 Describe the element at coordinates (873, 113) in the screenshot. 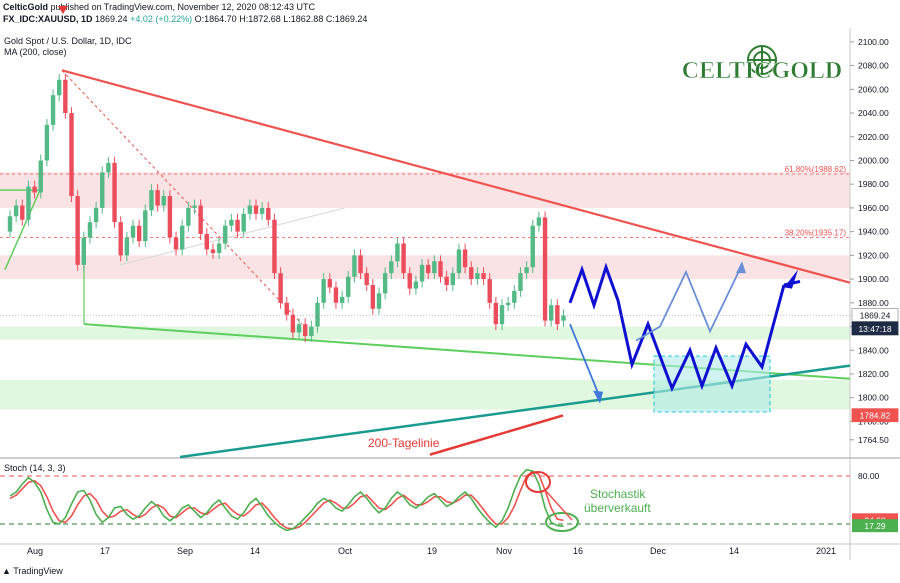

I see `y-tick-label: 2040.00` at that location.